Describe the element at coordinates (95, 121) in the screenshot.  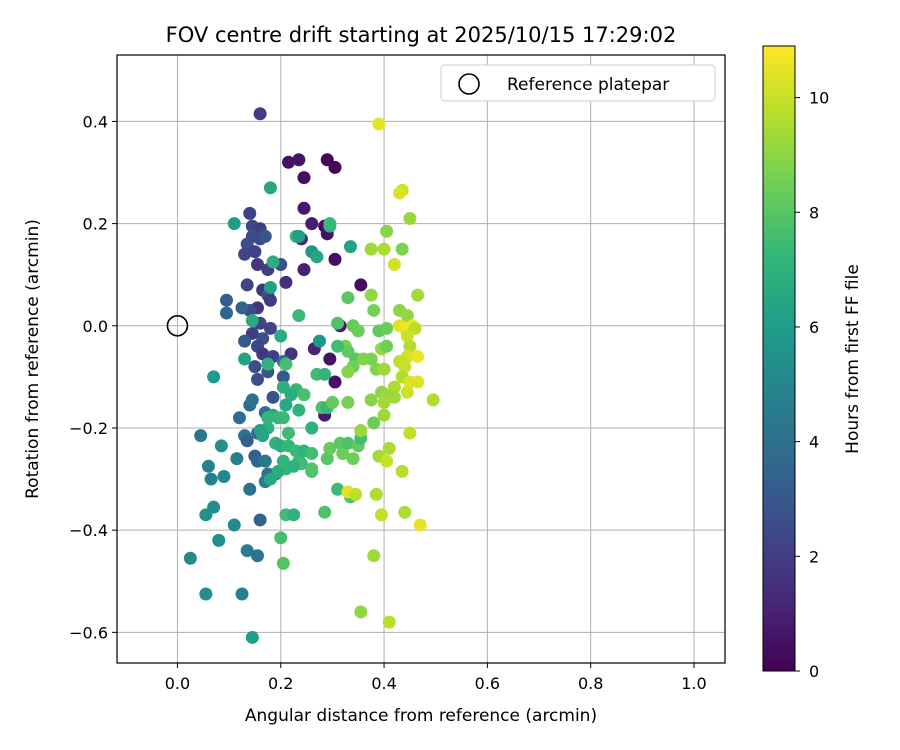
I see `y-tick-label: 0.4` at that location.